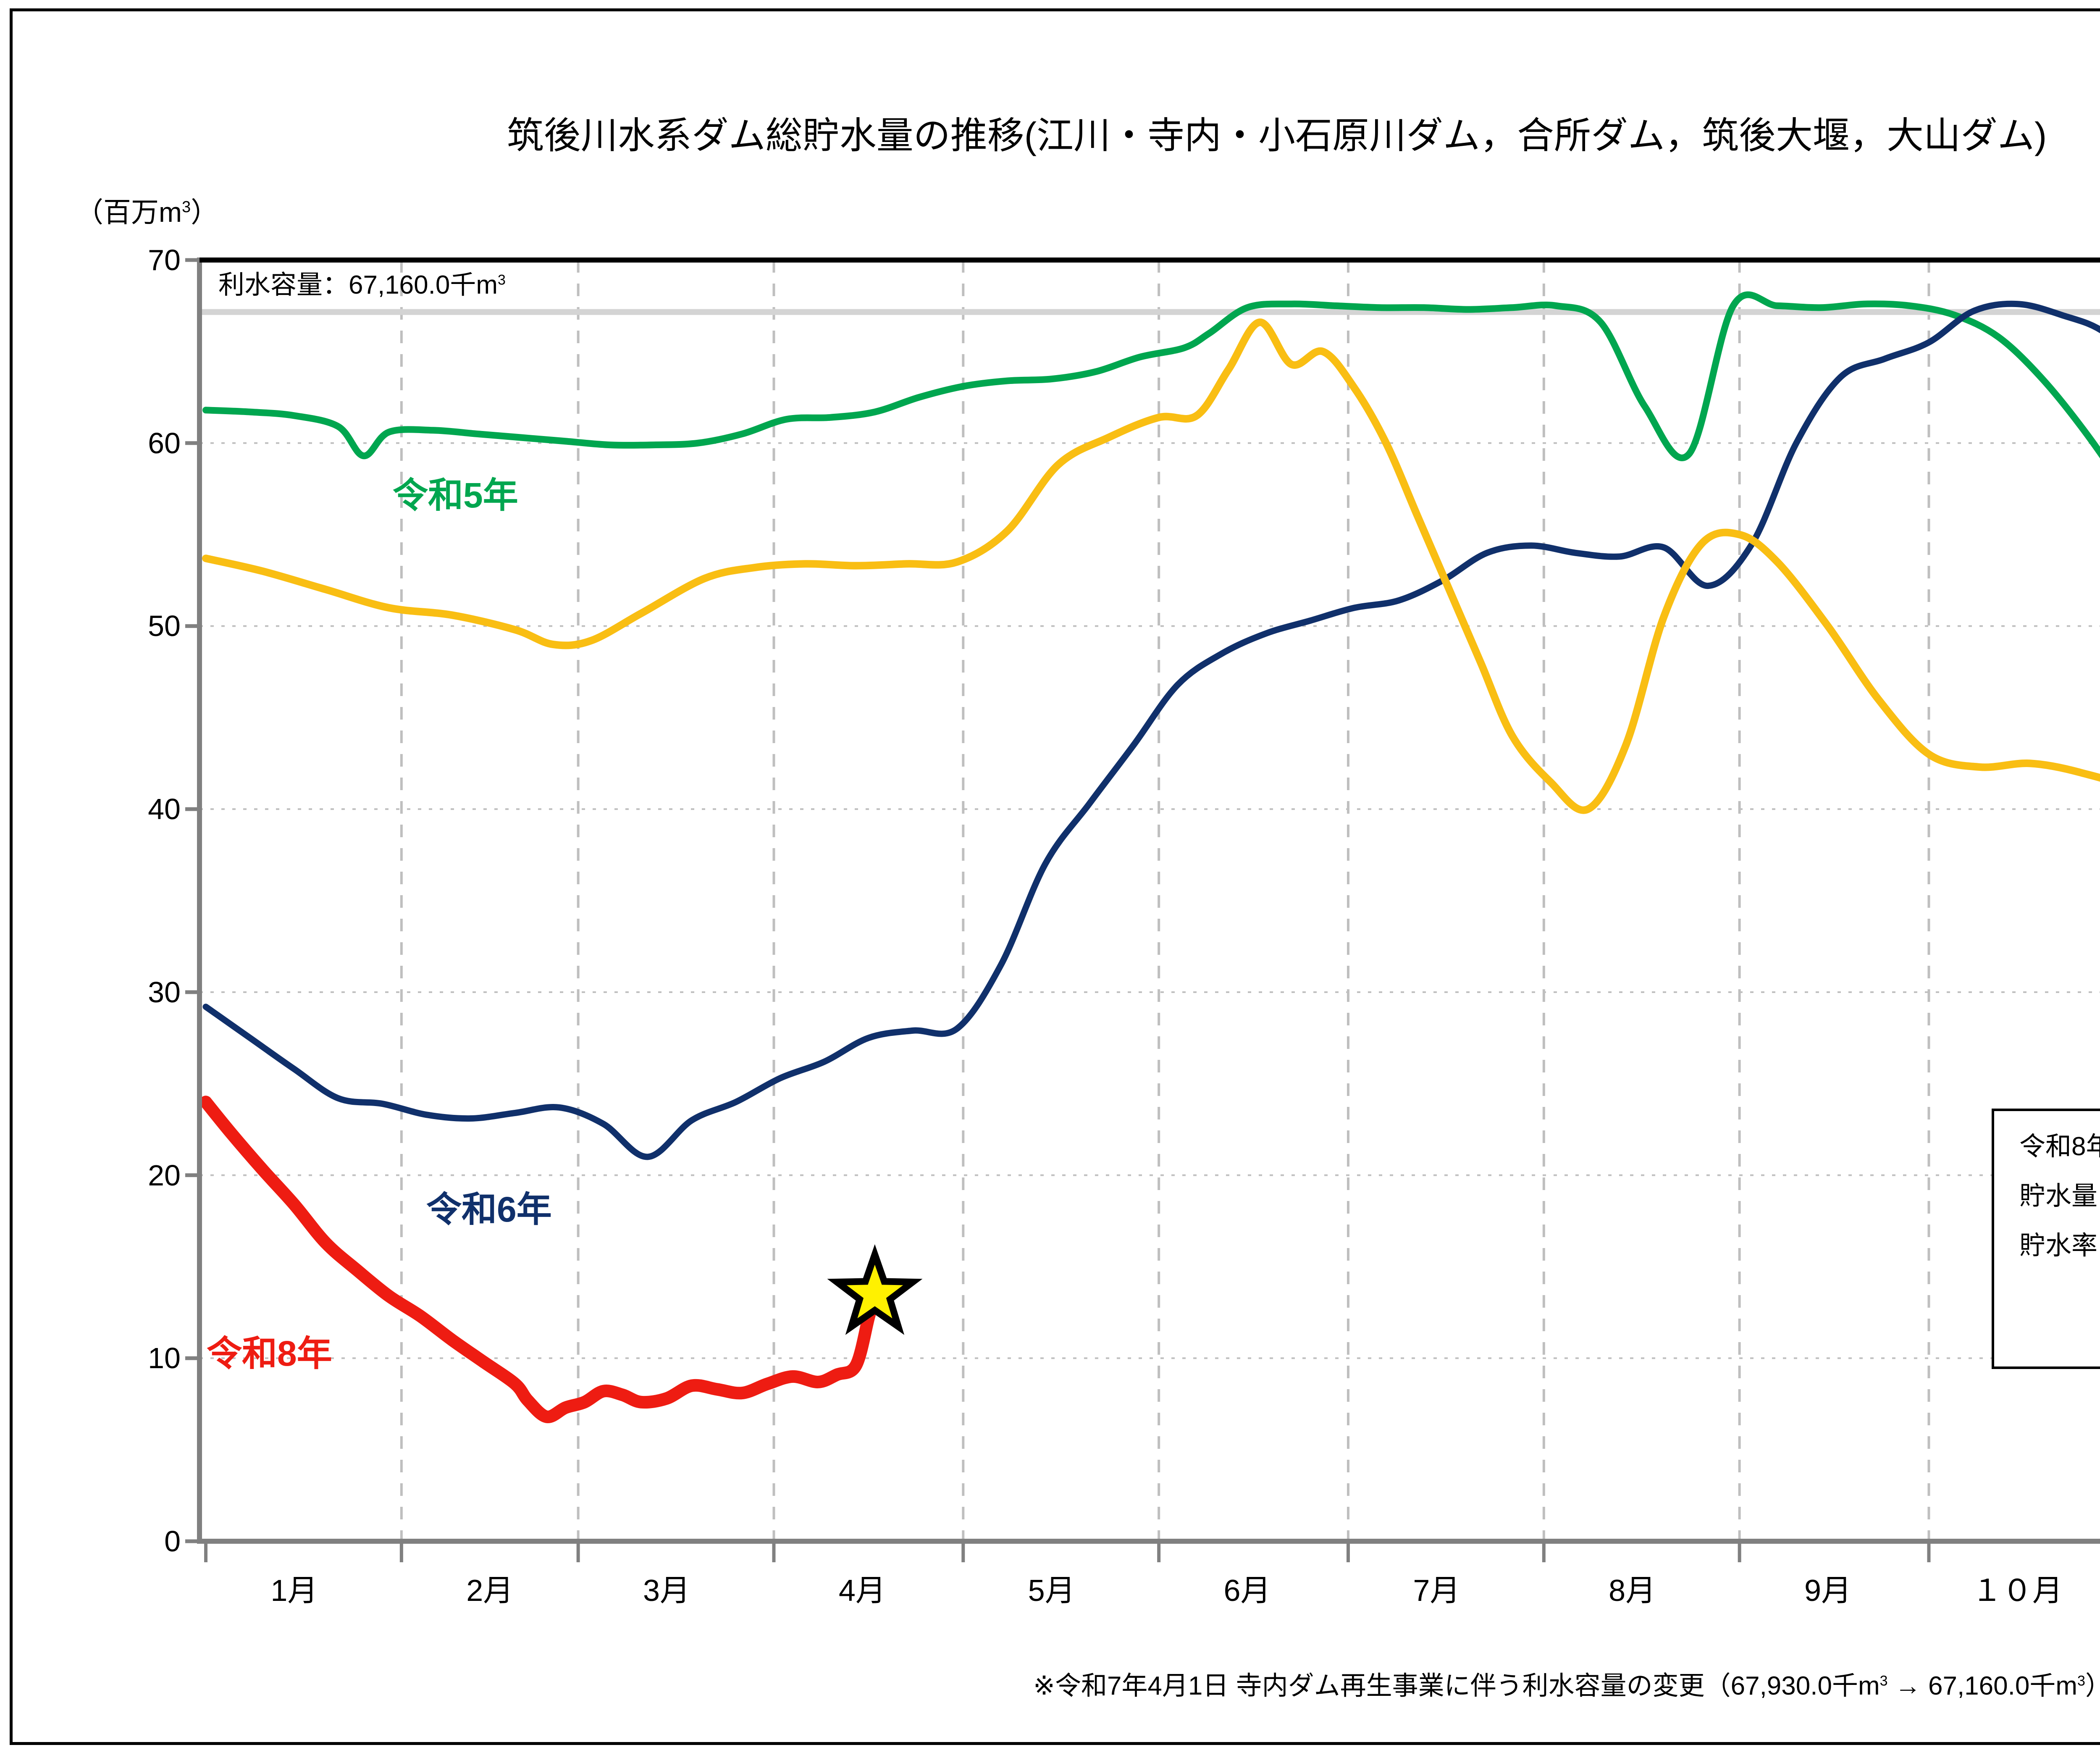 This screenshot has height=1758, width=2100. Describe the element at coordinates (1436, 1591) in the screenshot. I see `x-axis-tick-7: 7月` at that location.